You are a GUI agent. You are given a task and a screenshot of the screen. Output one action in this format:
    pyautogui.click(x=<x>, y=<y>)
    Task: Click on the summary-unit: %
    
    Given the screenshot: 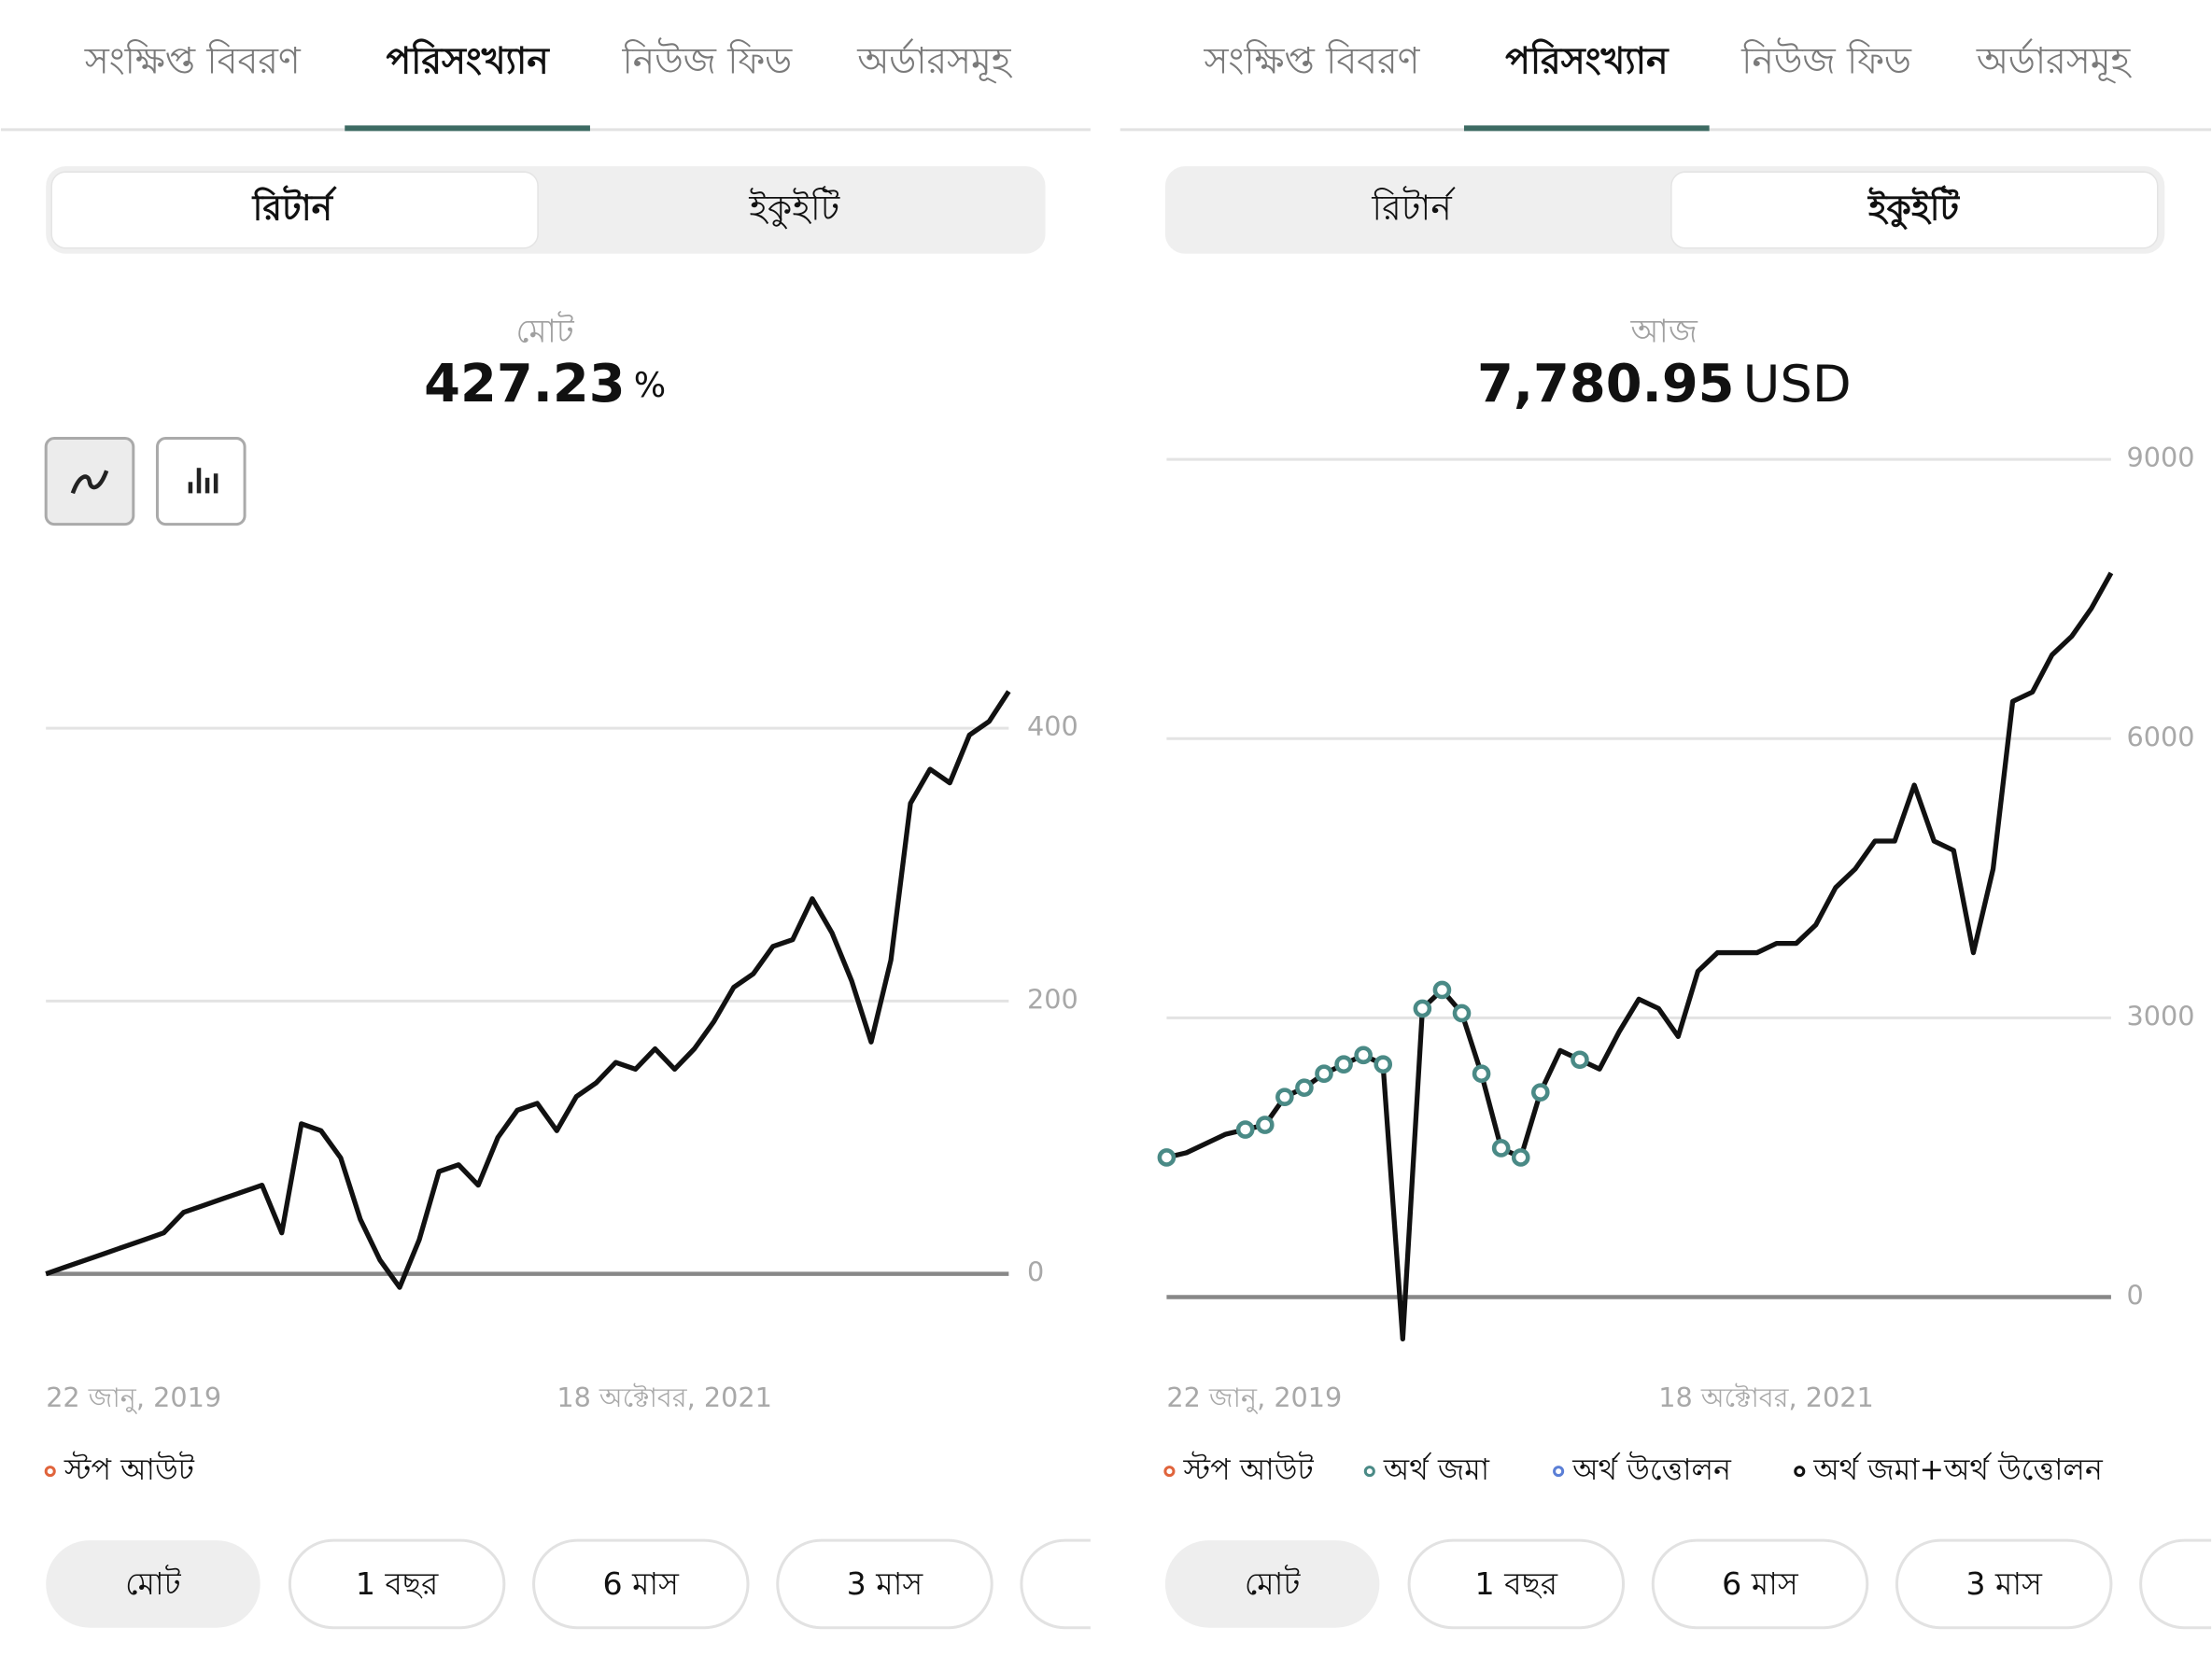 What is the action you would take?
    pyautogui.click(x=650, y=385)
    